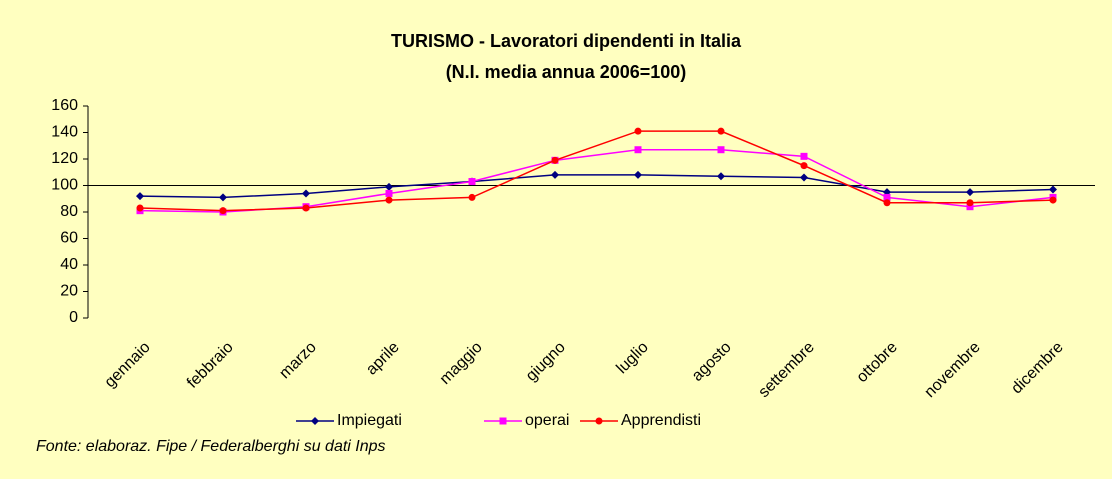  What do you see at coordinates (69, 238) in the screenshot?
I see `y-tick-label: 60` at bounding box center [69, 238].